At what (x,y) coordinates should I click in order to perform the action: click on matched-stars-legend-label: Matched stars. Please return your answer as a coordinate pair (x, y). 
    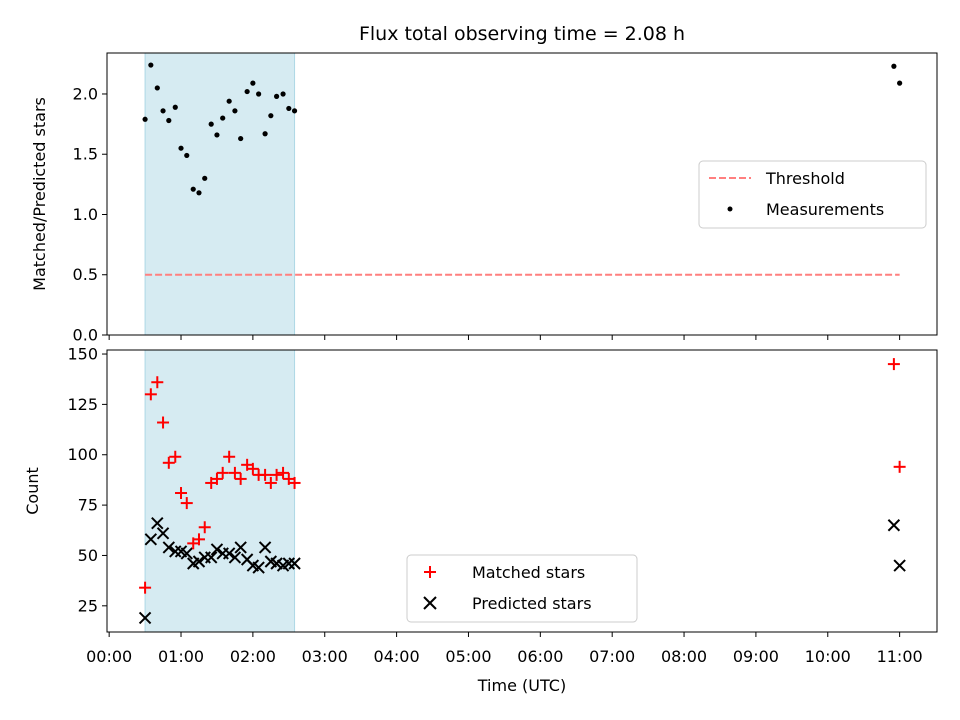
    Looking at the image, I should click on (528, 572).